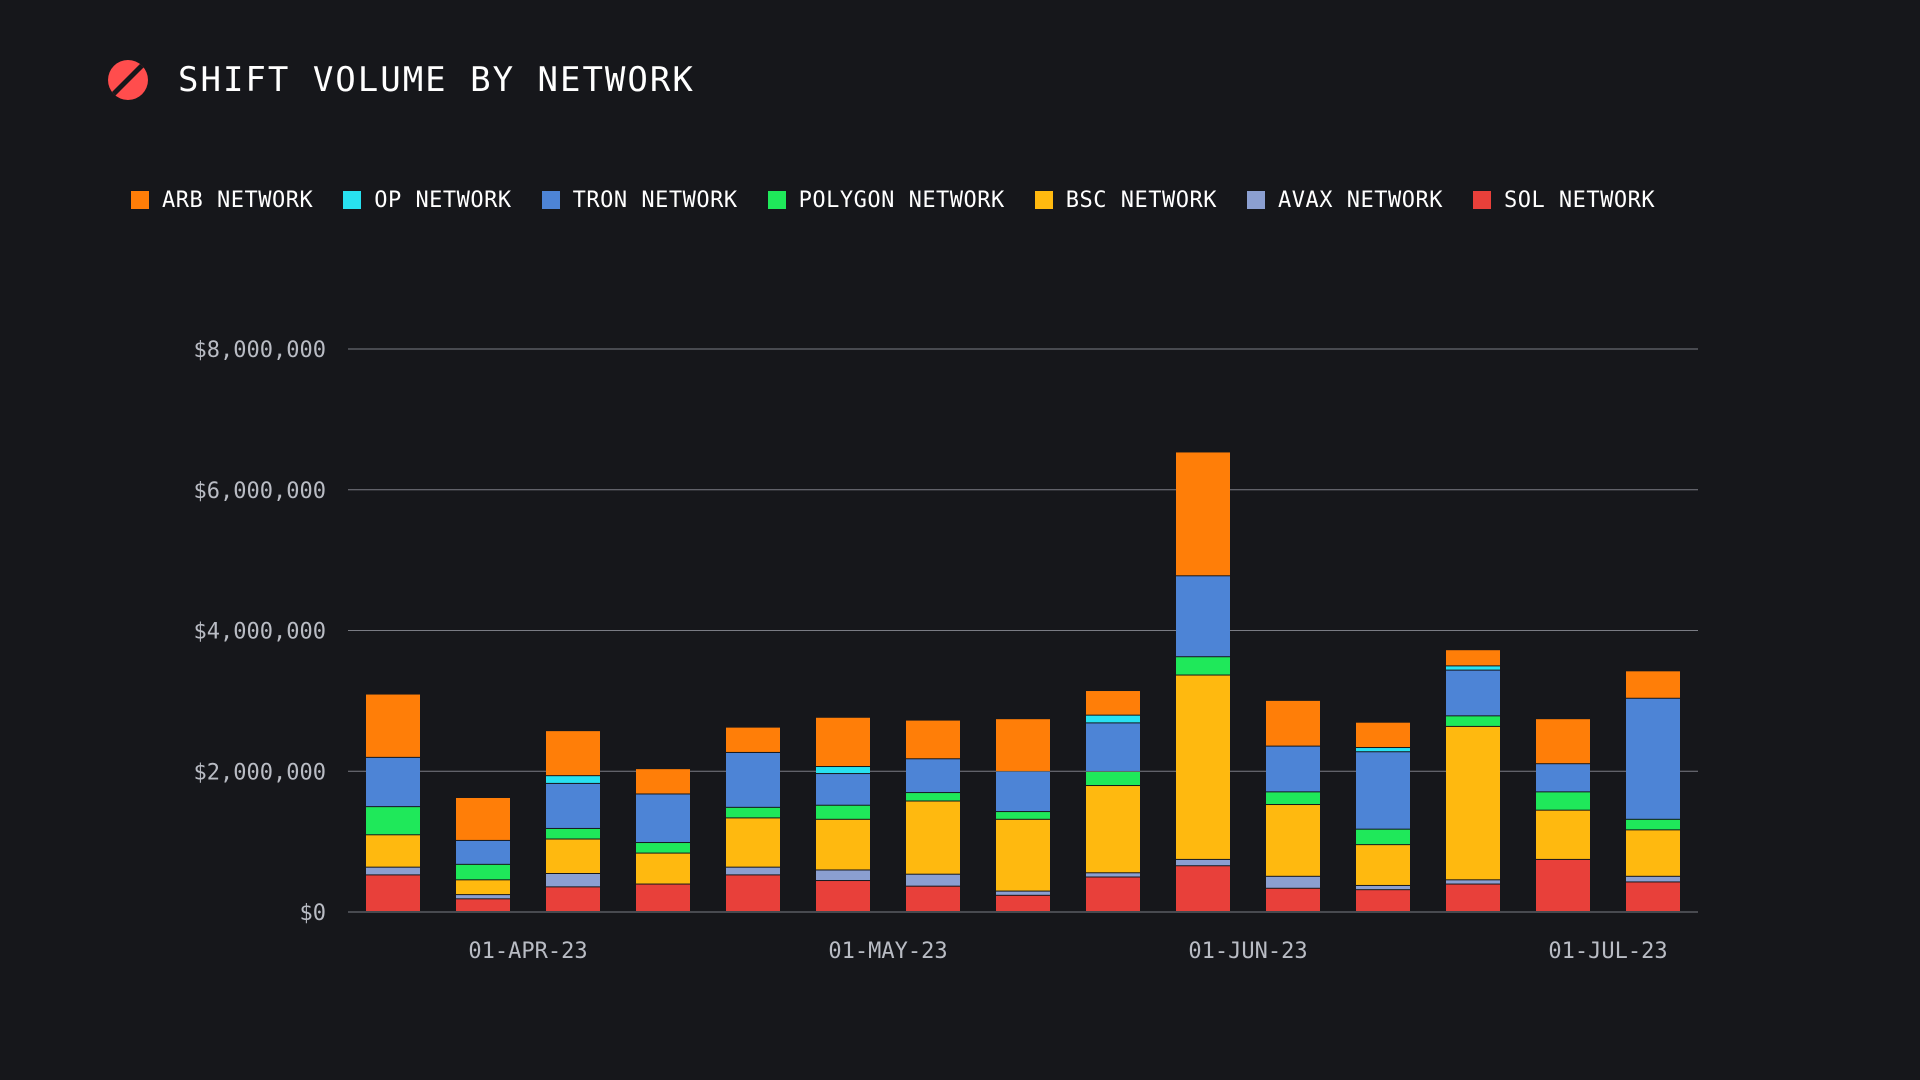 The height and width of the screenshot is (1080, 1920). I want to click on legend-item-bsc: BSC NETWORK, so click(1125, 200).